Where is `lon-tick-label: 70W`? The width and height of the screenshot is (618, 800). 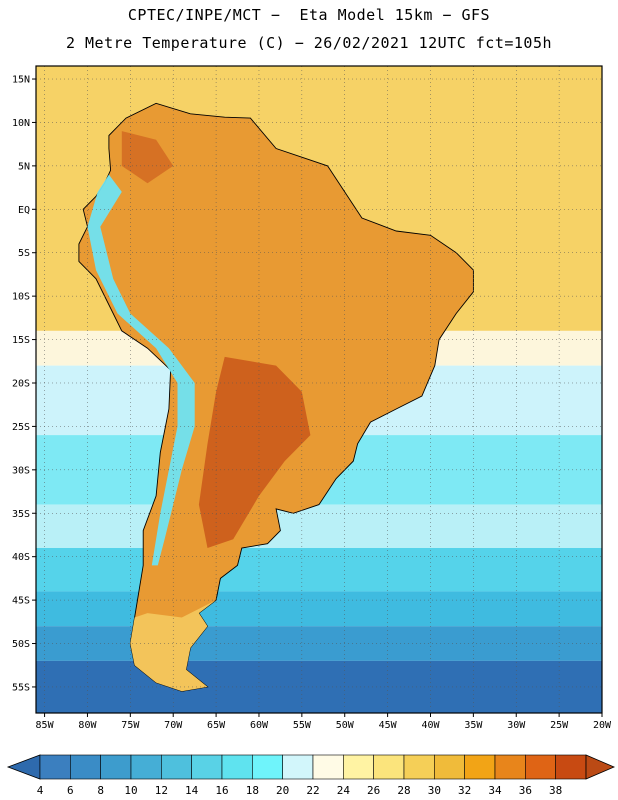
lon-tick-label: 70W is located at coordinates (173, 725).